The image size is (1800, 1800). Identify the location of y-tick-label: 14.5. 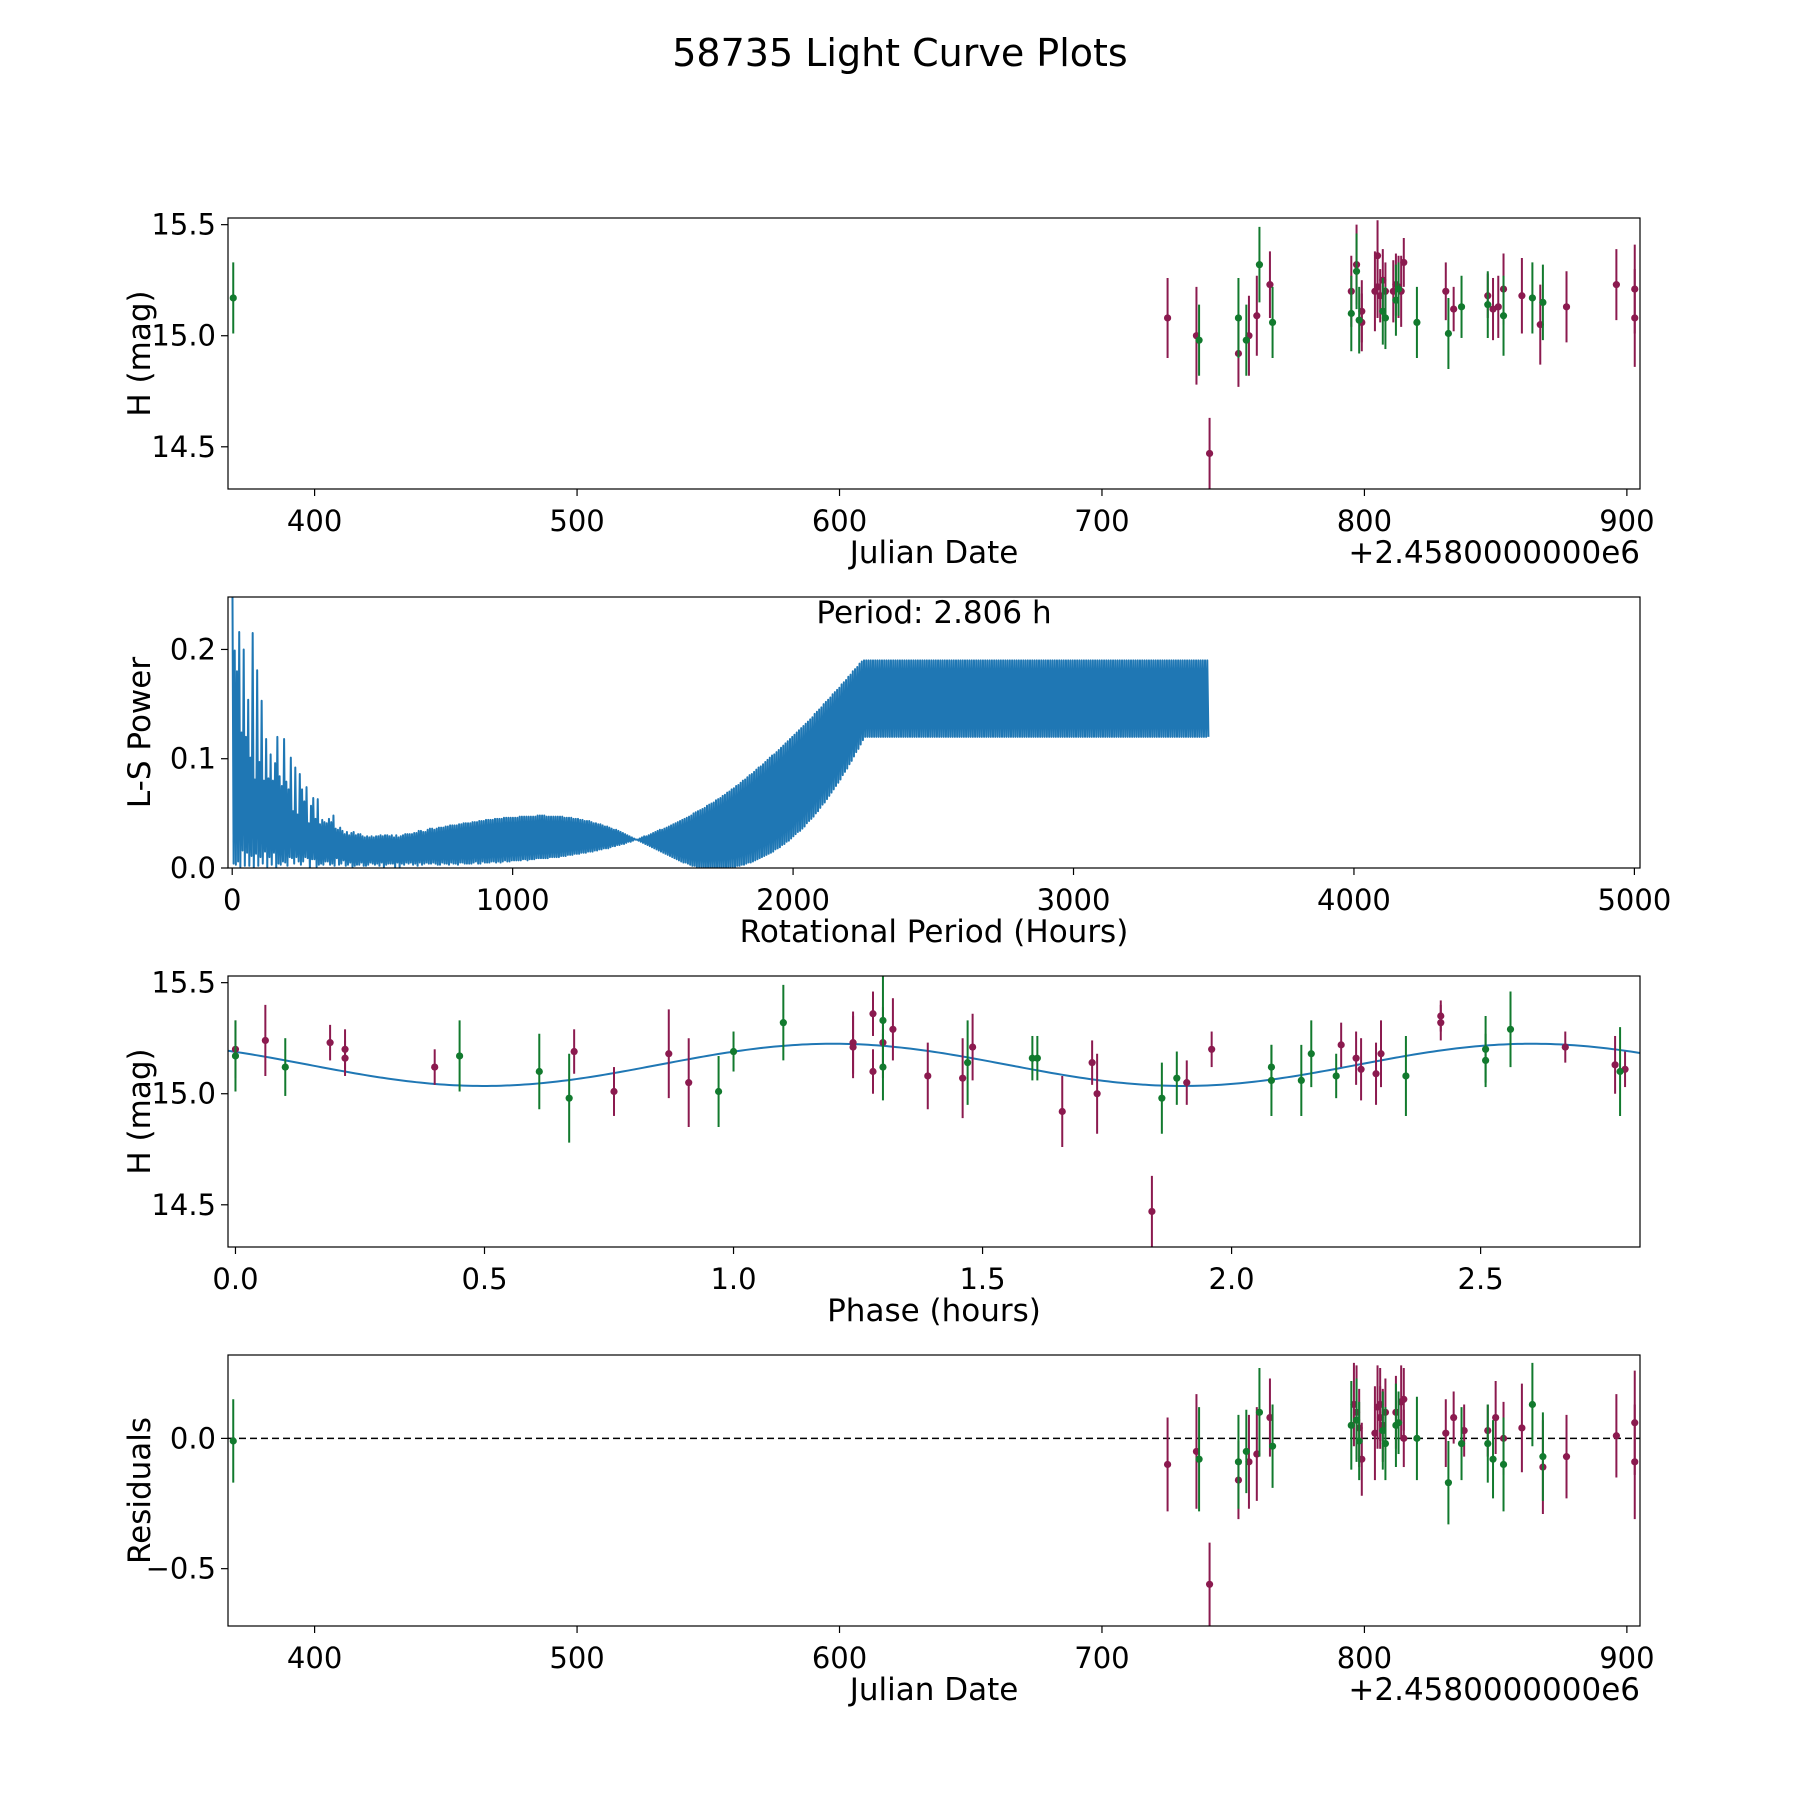
(183, 447).